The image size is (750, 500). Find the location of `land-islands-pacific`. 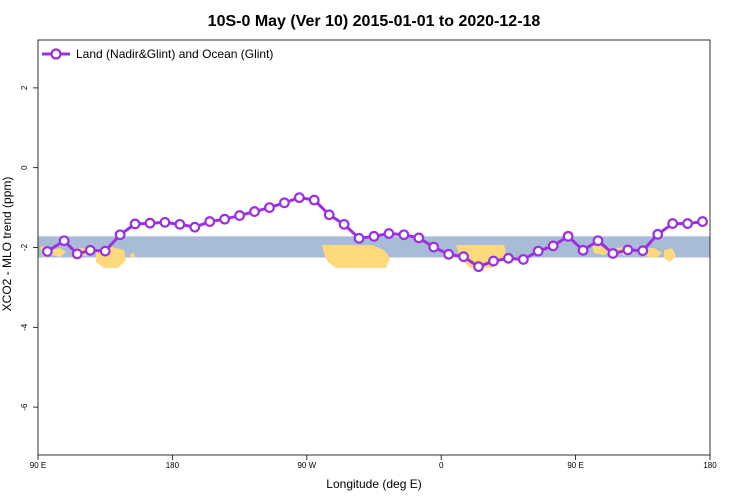

land-islands-pacific is located at coordinates (132, 255).